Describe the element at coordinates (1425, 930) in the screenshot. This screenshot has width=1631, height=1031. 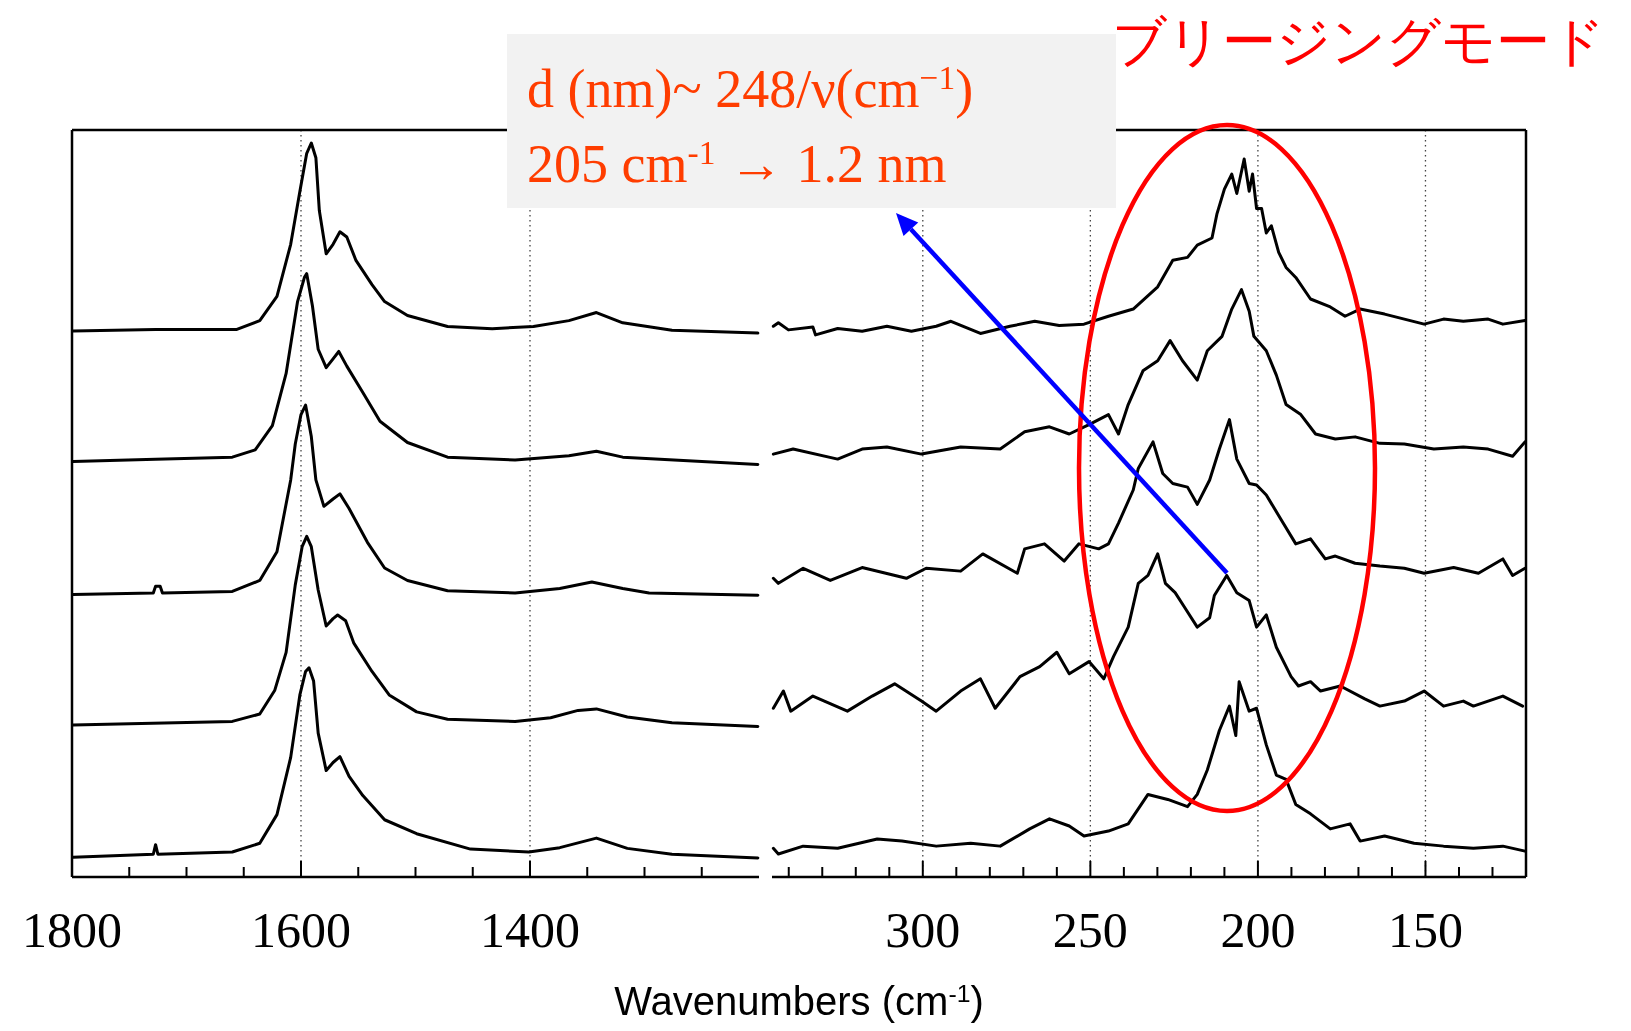
I see `x-tick-label: 150` at that location.